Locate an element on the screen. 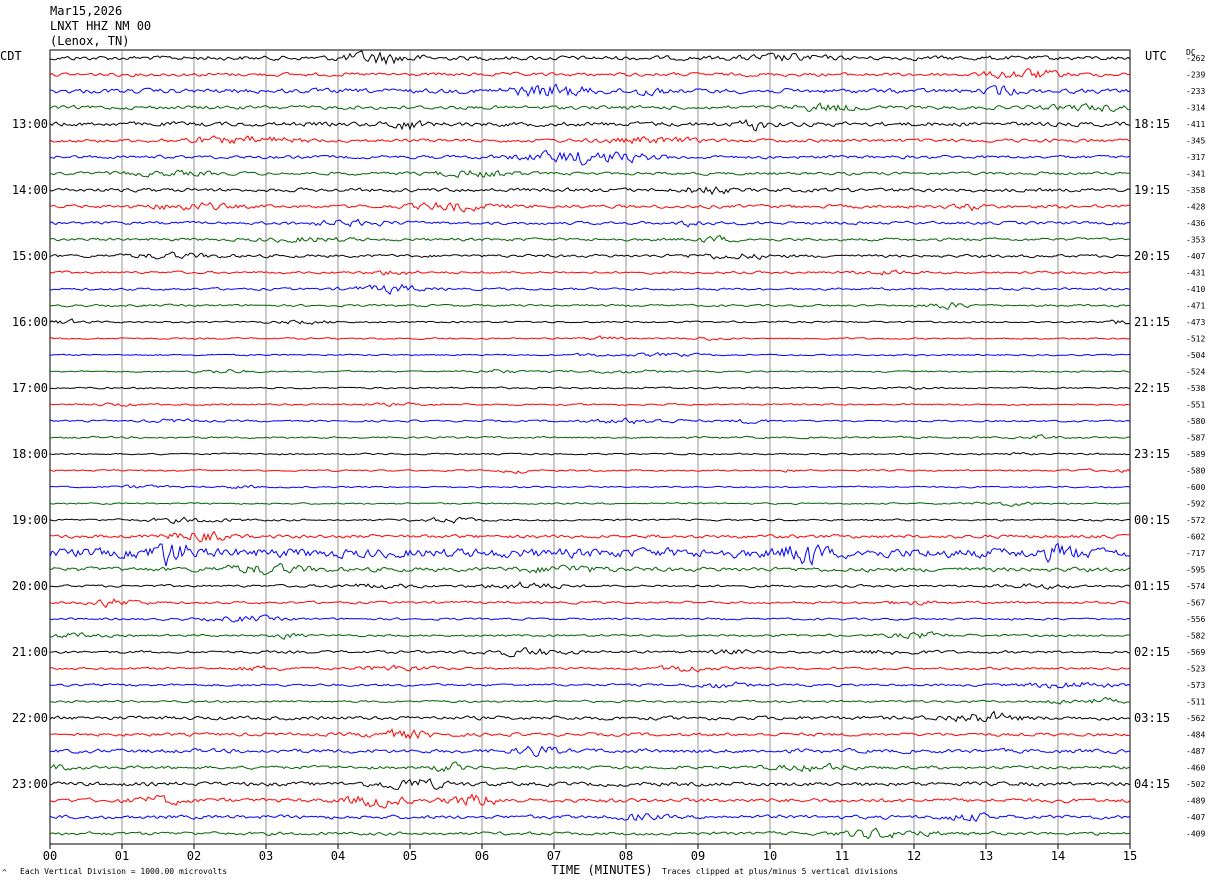 The height and width of the screenshot is (886, 1210). left-hour-label: 22:00 is located at coordinates (30, 718).